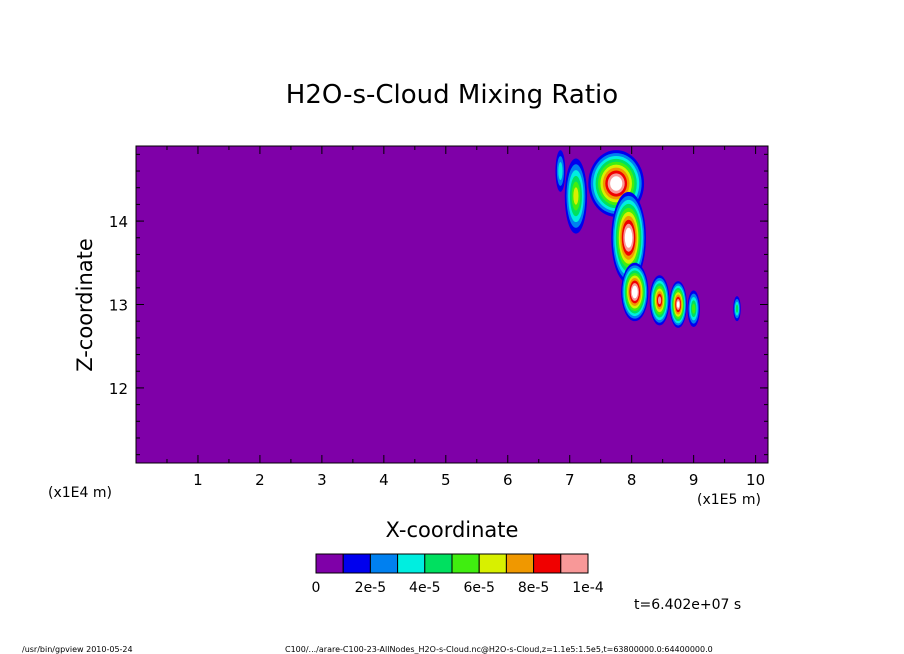 This screenshot has width=904, height=654. I want to click on x-tick-label: 5, so click(446, 480).